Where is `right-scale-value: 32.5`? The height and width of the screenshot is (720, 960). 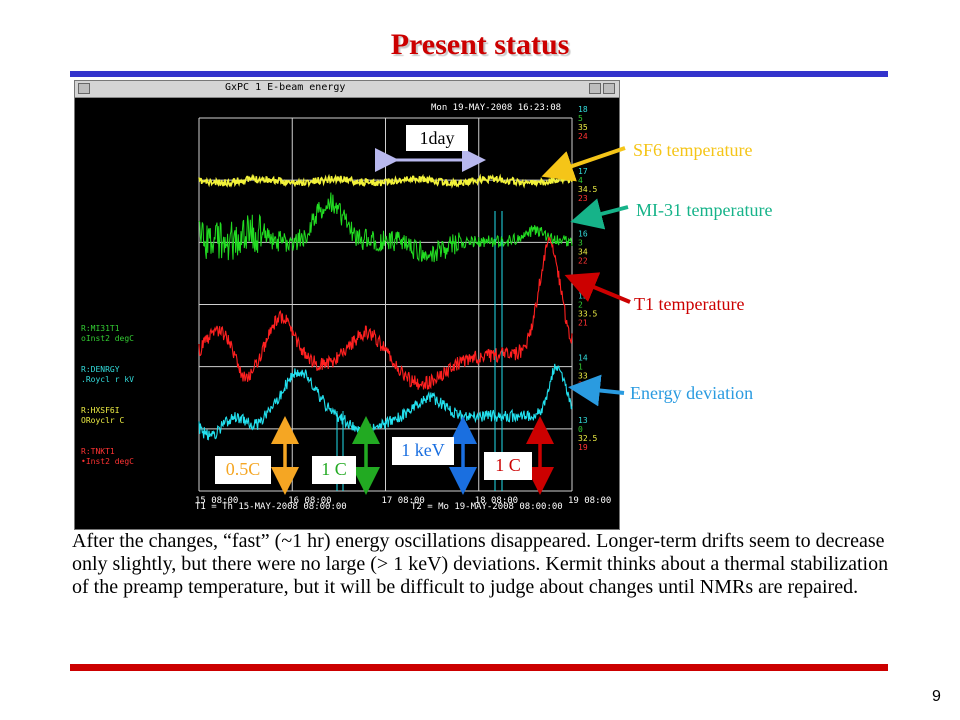
right-scale-value: 32.5 is located at coordinates (587, 438).